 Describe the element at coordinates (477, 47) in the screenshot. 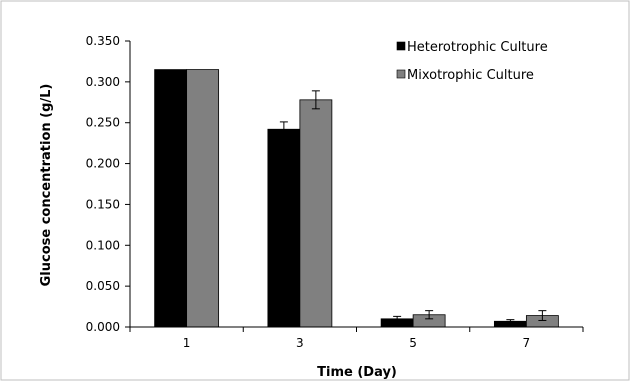

I see `legend-label-heterotrophic: Heterotrophic Culture` at that location.